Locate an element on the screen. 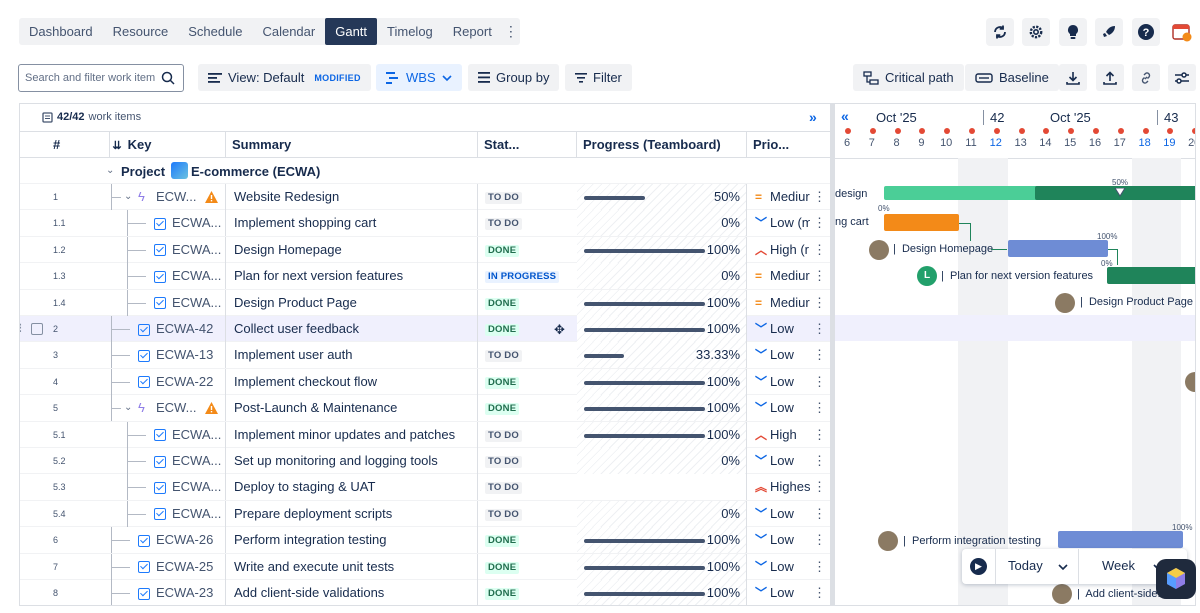 Image resolution: width=1200 pixels, height=613 pixels. gantt-bar-design-homepage is located at coordinates (1058, 248).